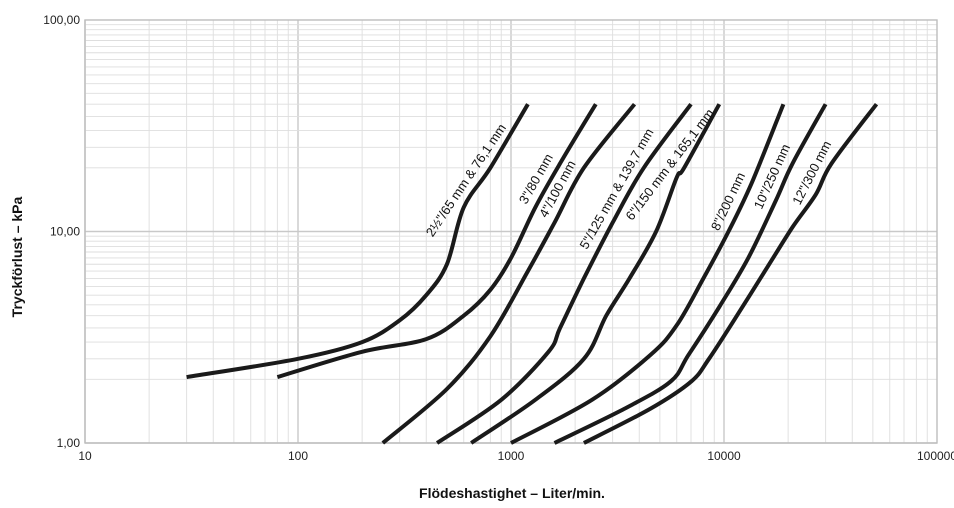 The image size is (954, 508). I want to click on x-tick-label: 100000, so click(935, 456).